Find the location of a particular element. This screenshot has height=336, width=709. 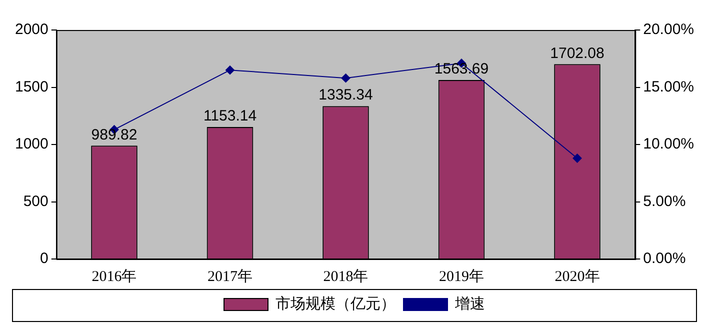

y2-tick-label: 0.00% is located at coordinates (664, 259).